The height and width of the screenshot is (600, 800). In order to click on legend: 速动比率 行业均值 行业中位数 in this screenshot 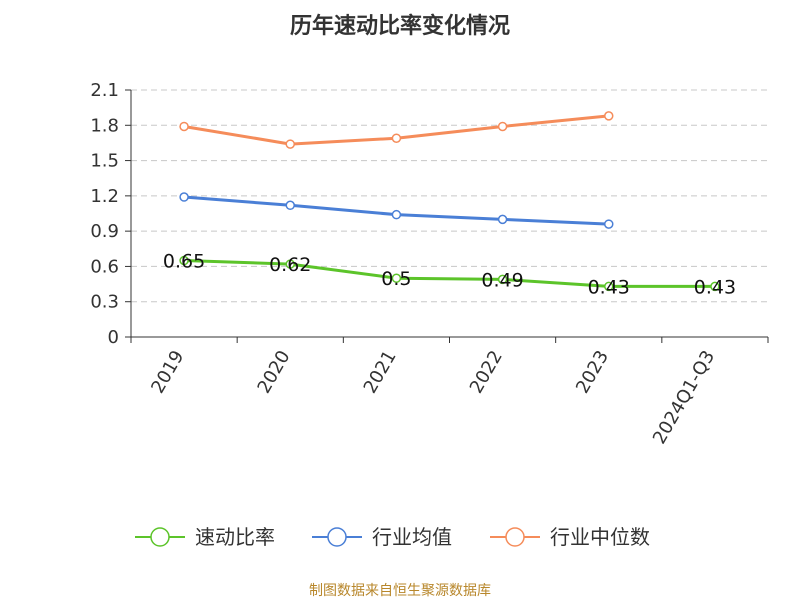, I will do `click(392, 537)`.